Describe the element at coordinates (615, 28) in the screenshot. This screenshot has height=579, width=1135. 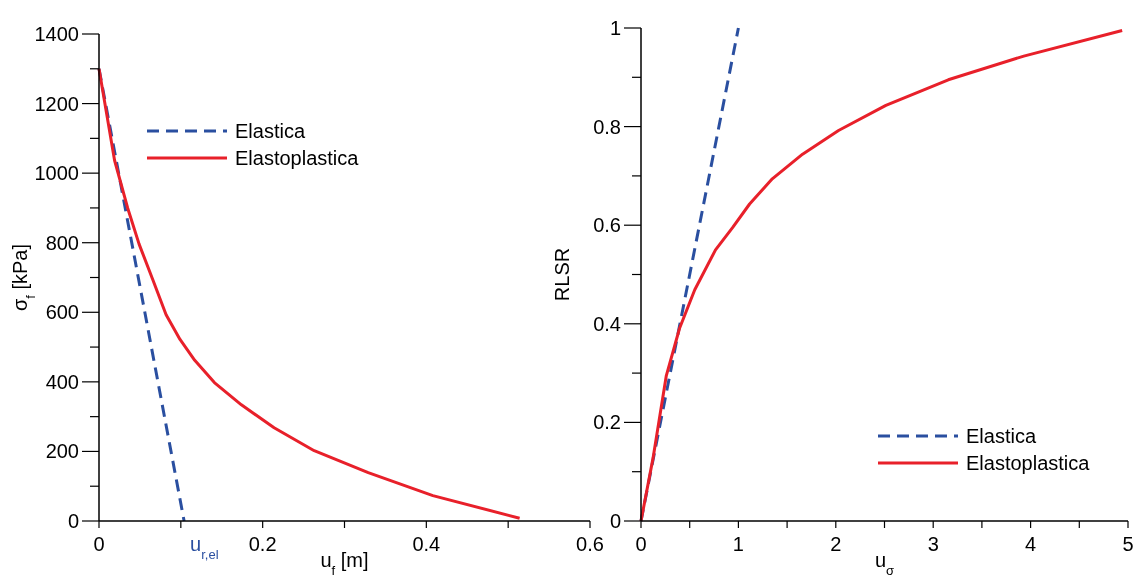
I see `y-tick-label: 1` at that location.